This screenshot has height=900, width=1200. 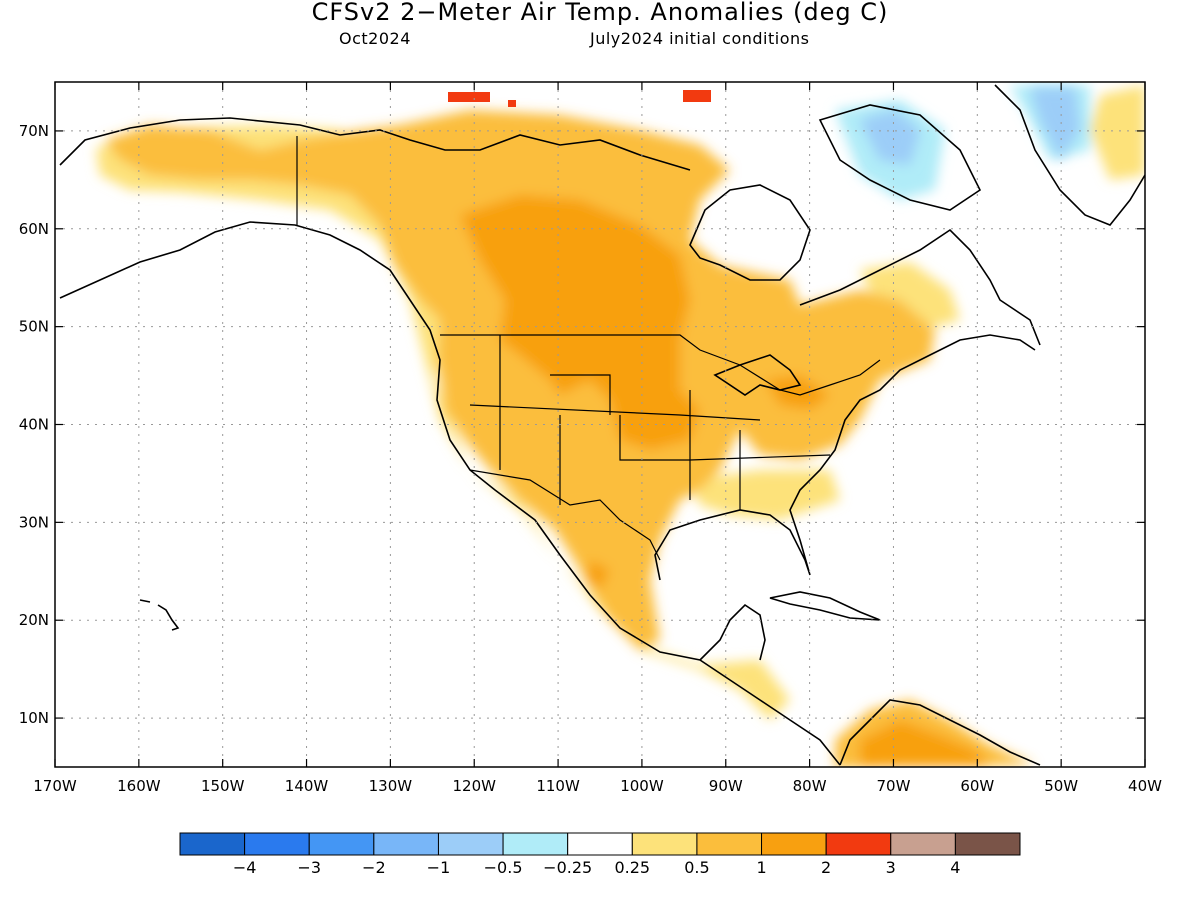 I want to click on lon-label: 40W, so click(x=1145, y=786).